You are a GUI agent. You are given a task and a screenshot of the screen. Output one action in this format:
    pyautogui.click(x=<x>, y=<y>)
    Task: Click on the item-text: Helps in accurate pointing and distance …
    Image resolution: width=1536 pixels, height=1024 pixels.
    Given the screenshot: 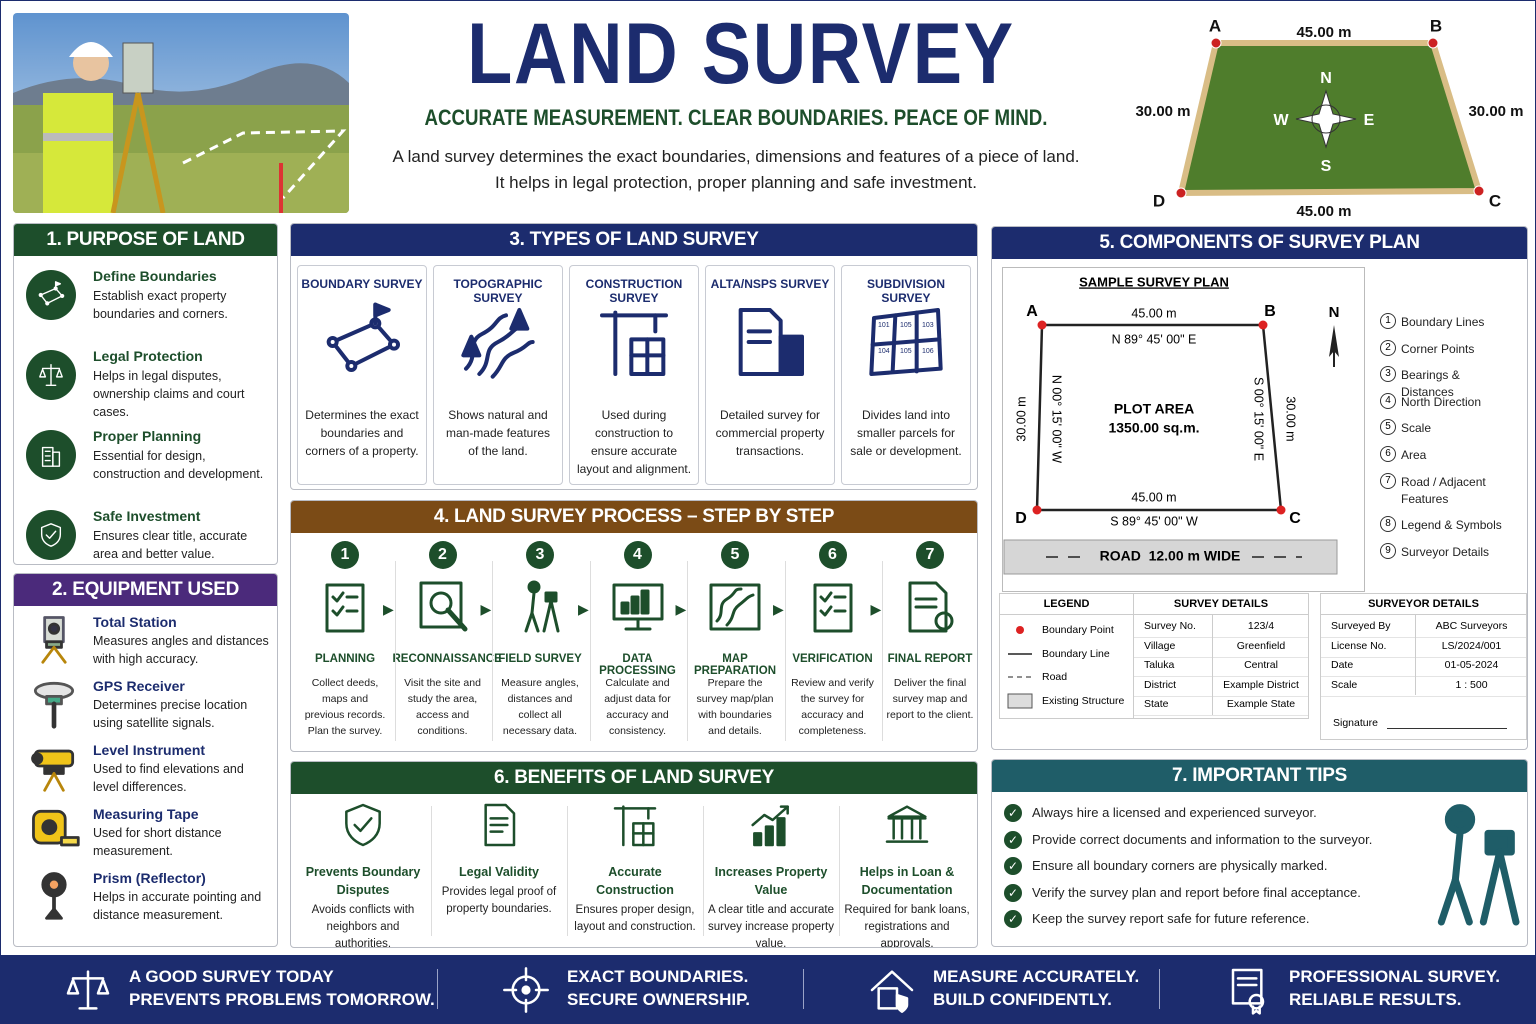 What is the action you would take?
    pyautogui.click(x=177, y=906)
    